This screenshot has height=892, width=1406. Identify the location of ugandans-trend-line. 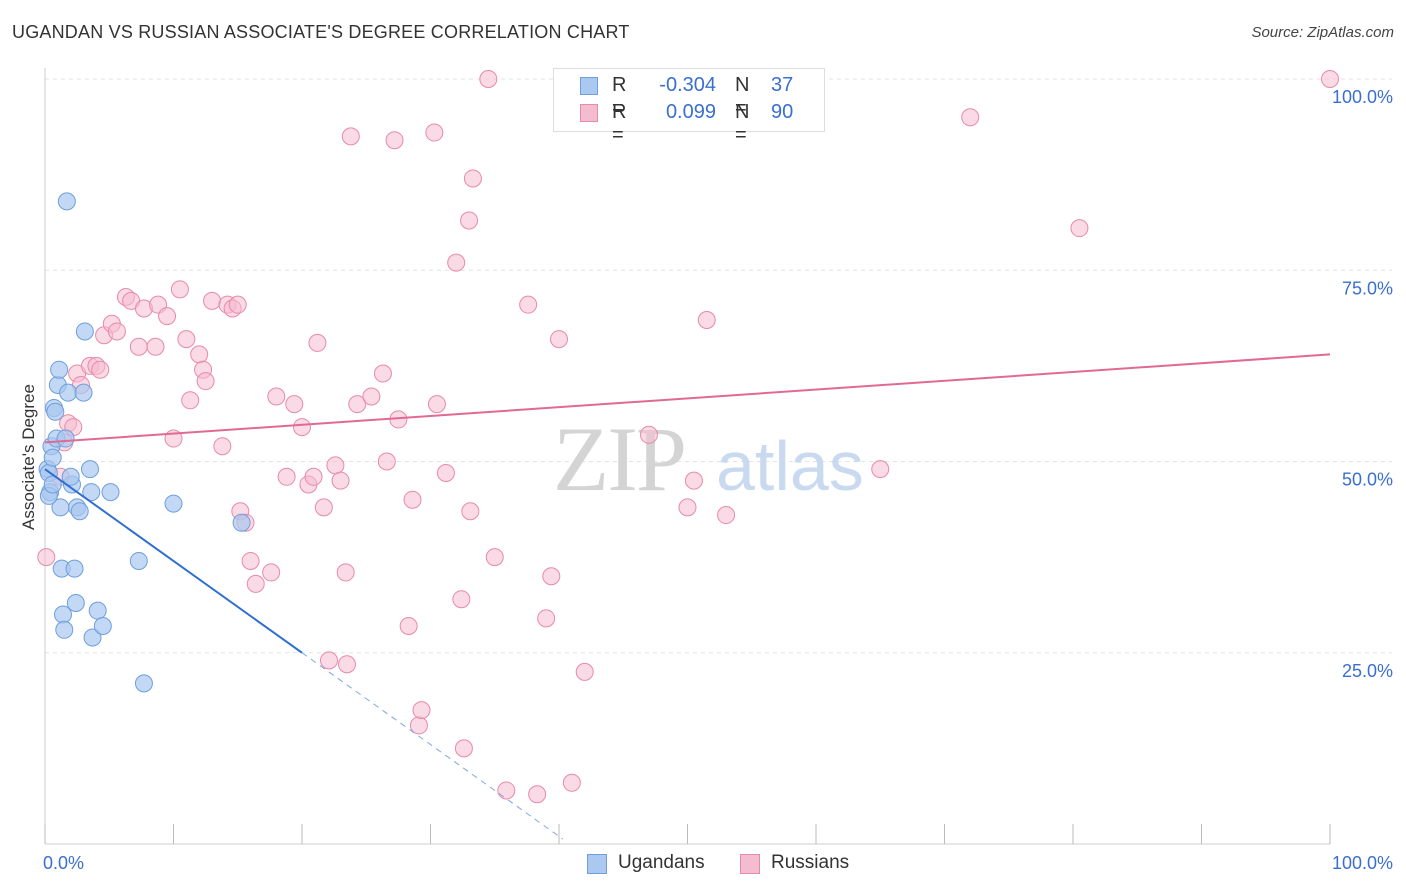
(173, 561).